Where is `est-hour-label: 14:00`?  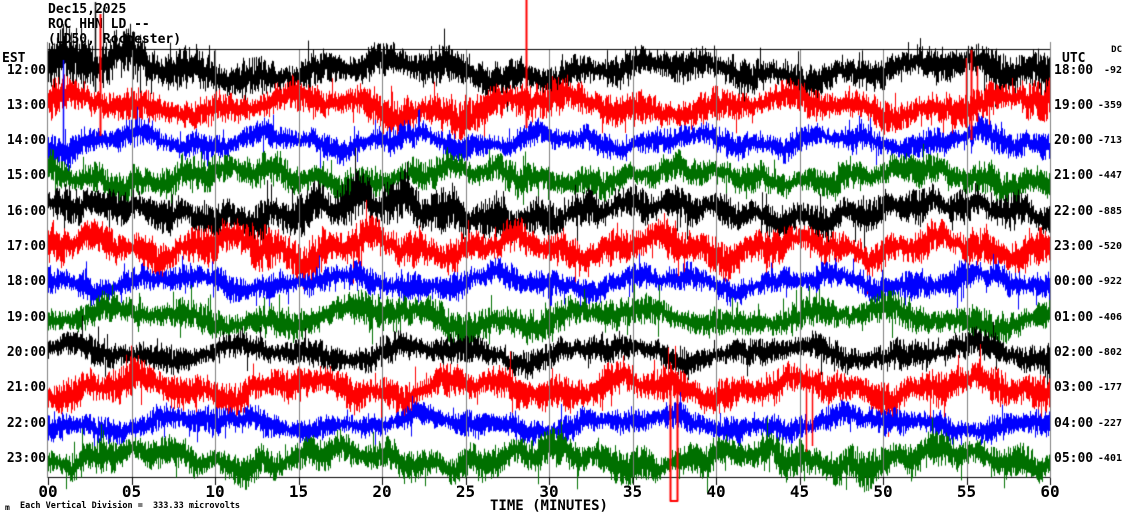
est-hour-label: 14:00 is located at coordinates (26, 141).